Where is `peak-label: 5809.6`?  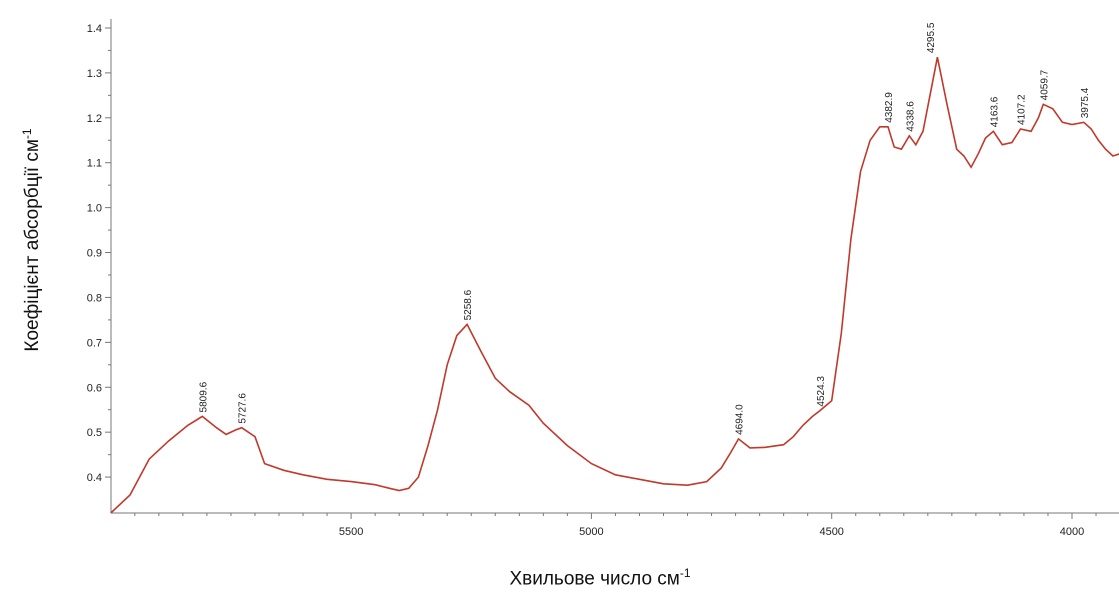
peak-label: 5809.6 is located at coordinates (203, 396).